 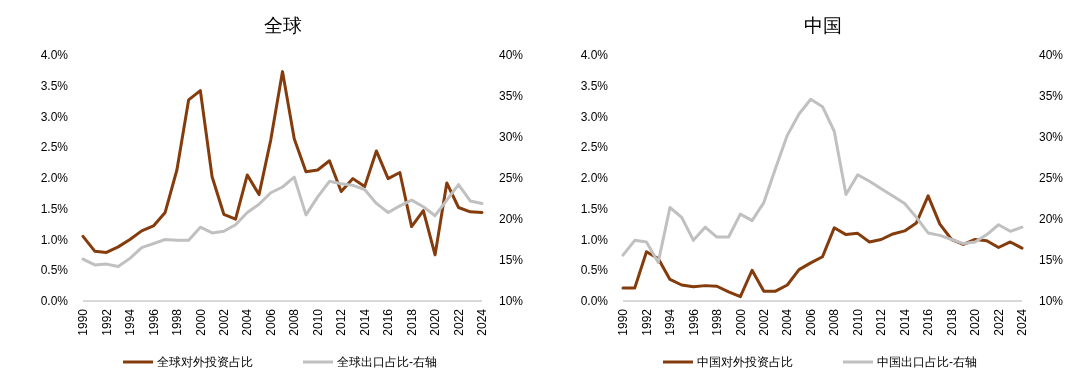 I want to click on legend-label: 全球出口占比-右轴, so click(x=387, y=362).